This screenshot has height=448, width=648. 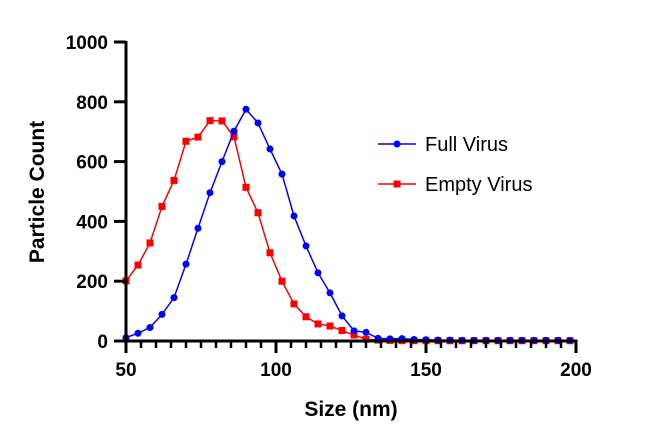 I want to click on x-axis-title: Size (nm), so click(x=350, y=409).